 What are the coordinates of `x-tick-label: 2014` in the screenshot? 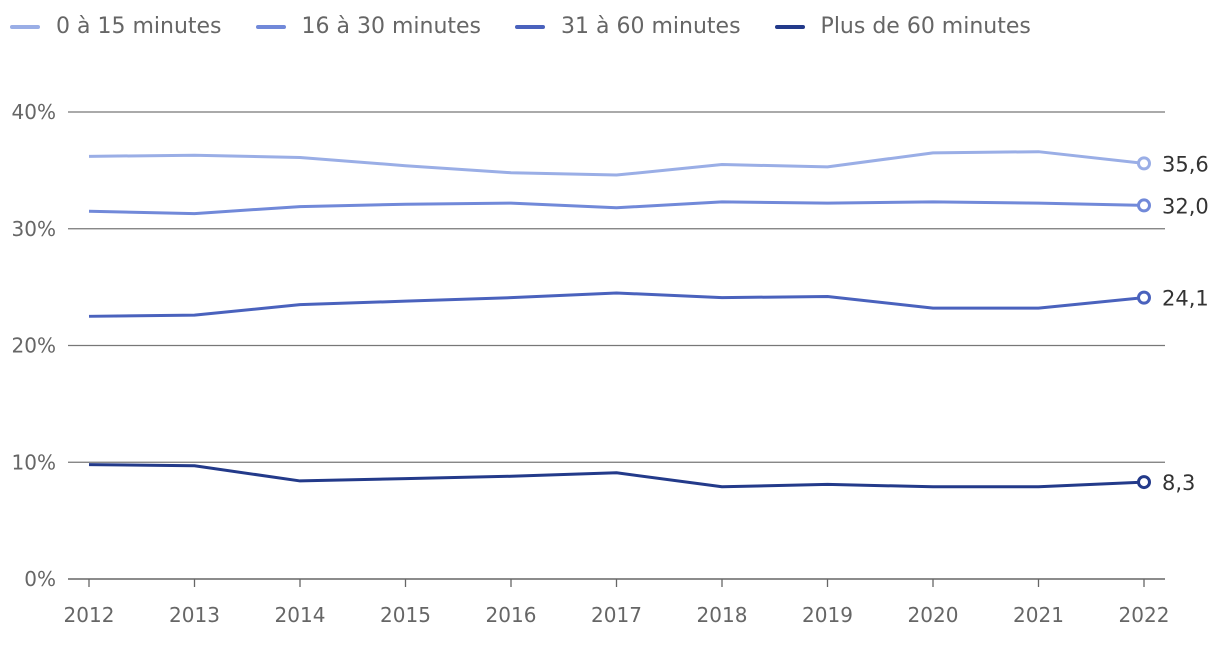 It's located at (300, 615).